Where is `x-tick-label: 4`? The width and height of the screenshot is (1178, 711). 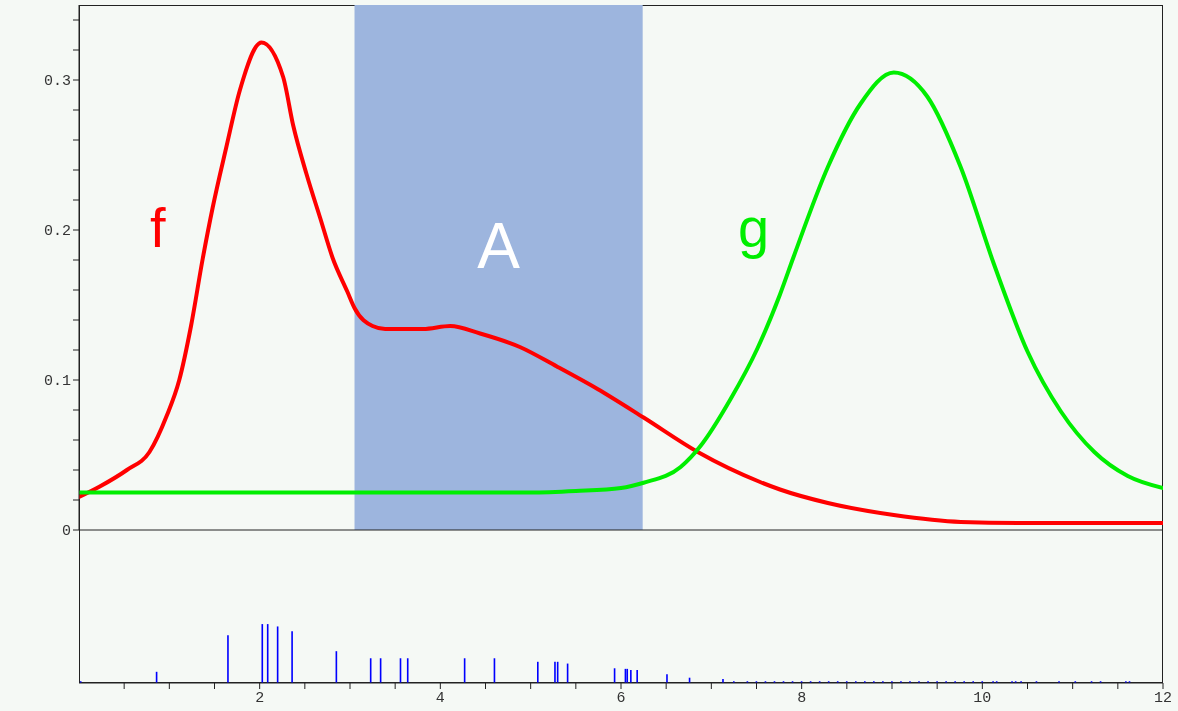
x-tick-label: 4 is located at coordinates (440, 698).